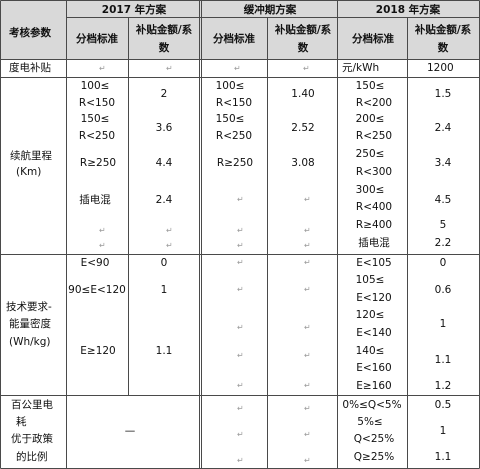 The image size is (480, 469). I want to click on energy-2018-val: 0.6, so click(443, 290).